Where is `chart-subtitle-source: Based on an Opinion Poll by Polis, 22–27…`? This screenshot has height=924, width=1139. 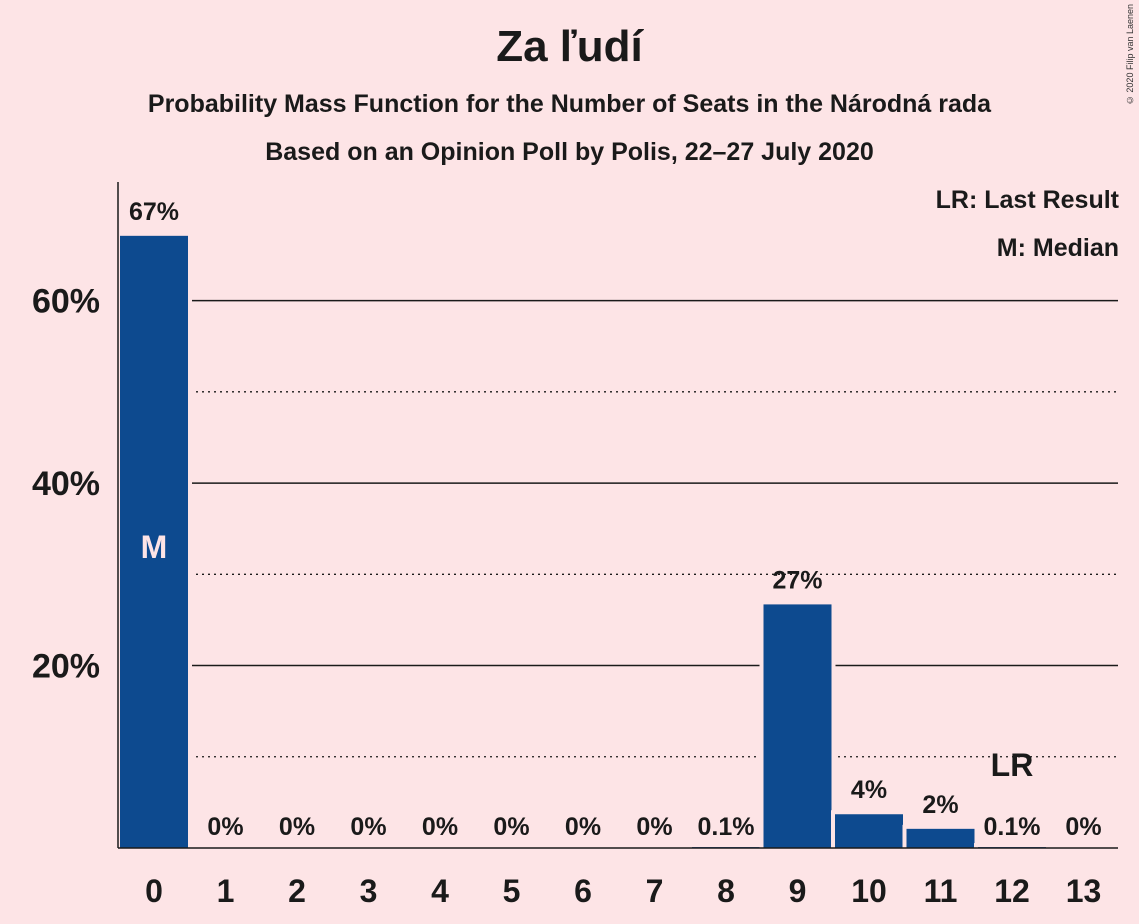 chart-subtitle-source: Based on an Opinion Poll by Polis, 22–27… is located at coordinates (569, 152).